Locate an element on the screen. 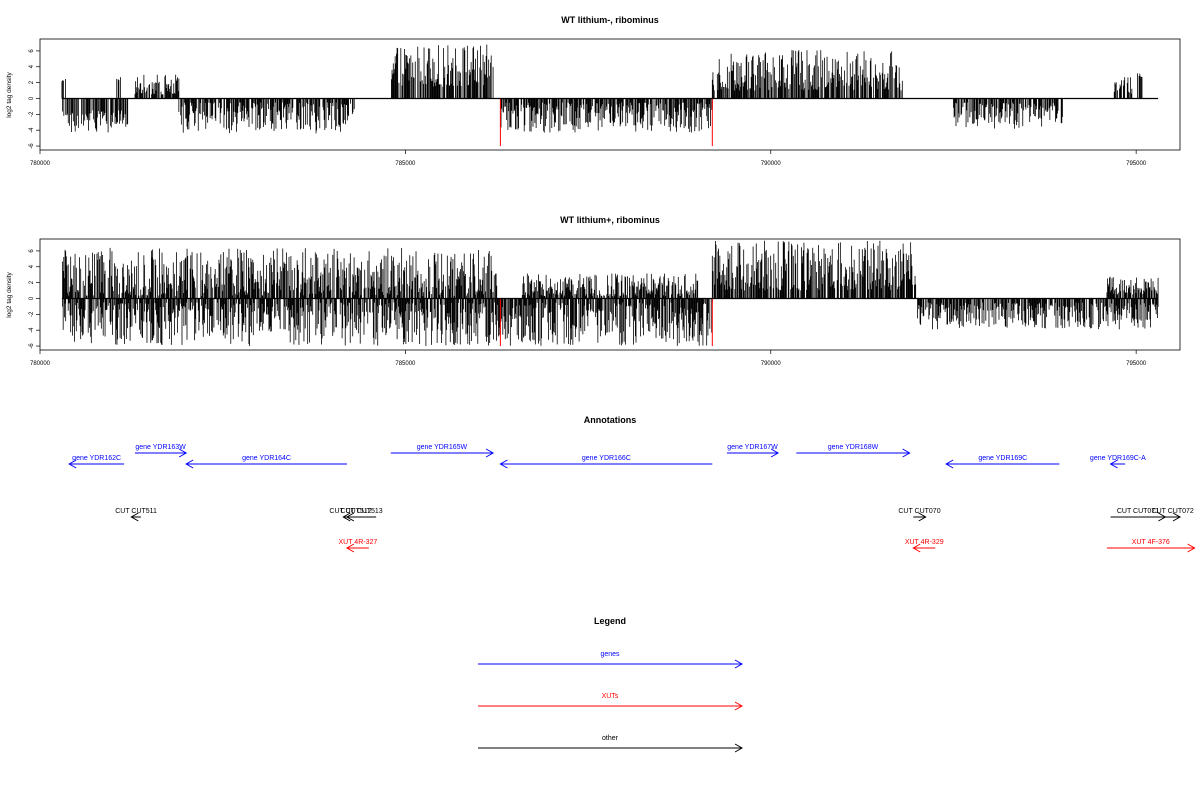 The width and height of the screenshot is (1200, 805). annotation-item: gene YDR162C is located at coordinates (96, 462).